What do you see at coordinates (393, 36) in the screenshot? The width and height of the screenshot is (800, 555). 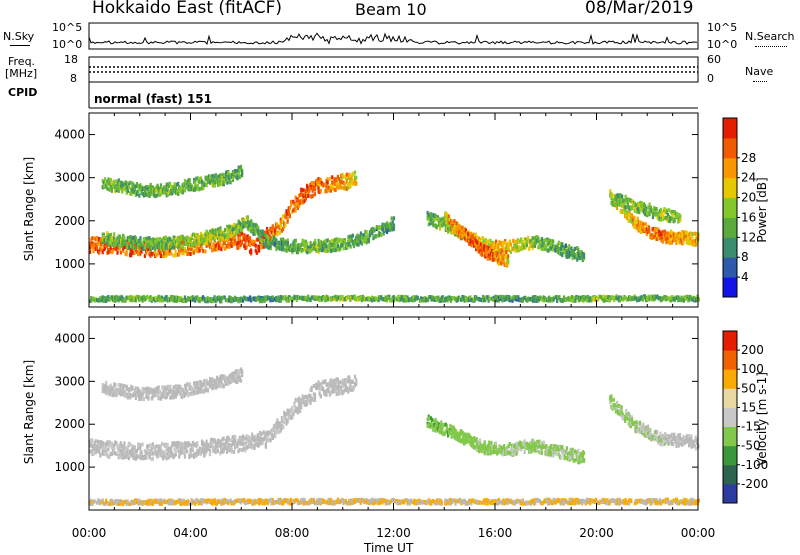 I see `nsky-frame` at bounding box center [393, 36].